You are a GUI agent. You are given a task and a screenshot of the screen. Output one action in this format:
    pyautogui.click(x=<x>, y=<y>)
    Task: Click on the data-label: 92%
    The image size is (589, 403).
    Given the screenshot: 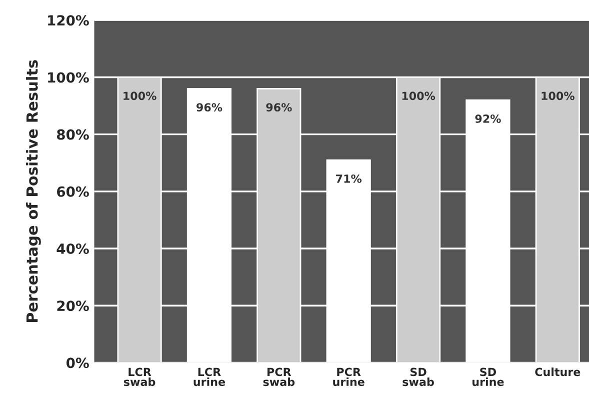 What is the action you would take?
    pyautogui.click(x=488, y=118)
    